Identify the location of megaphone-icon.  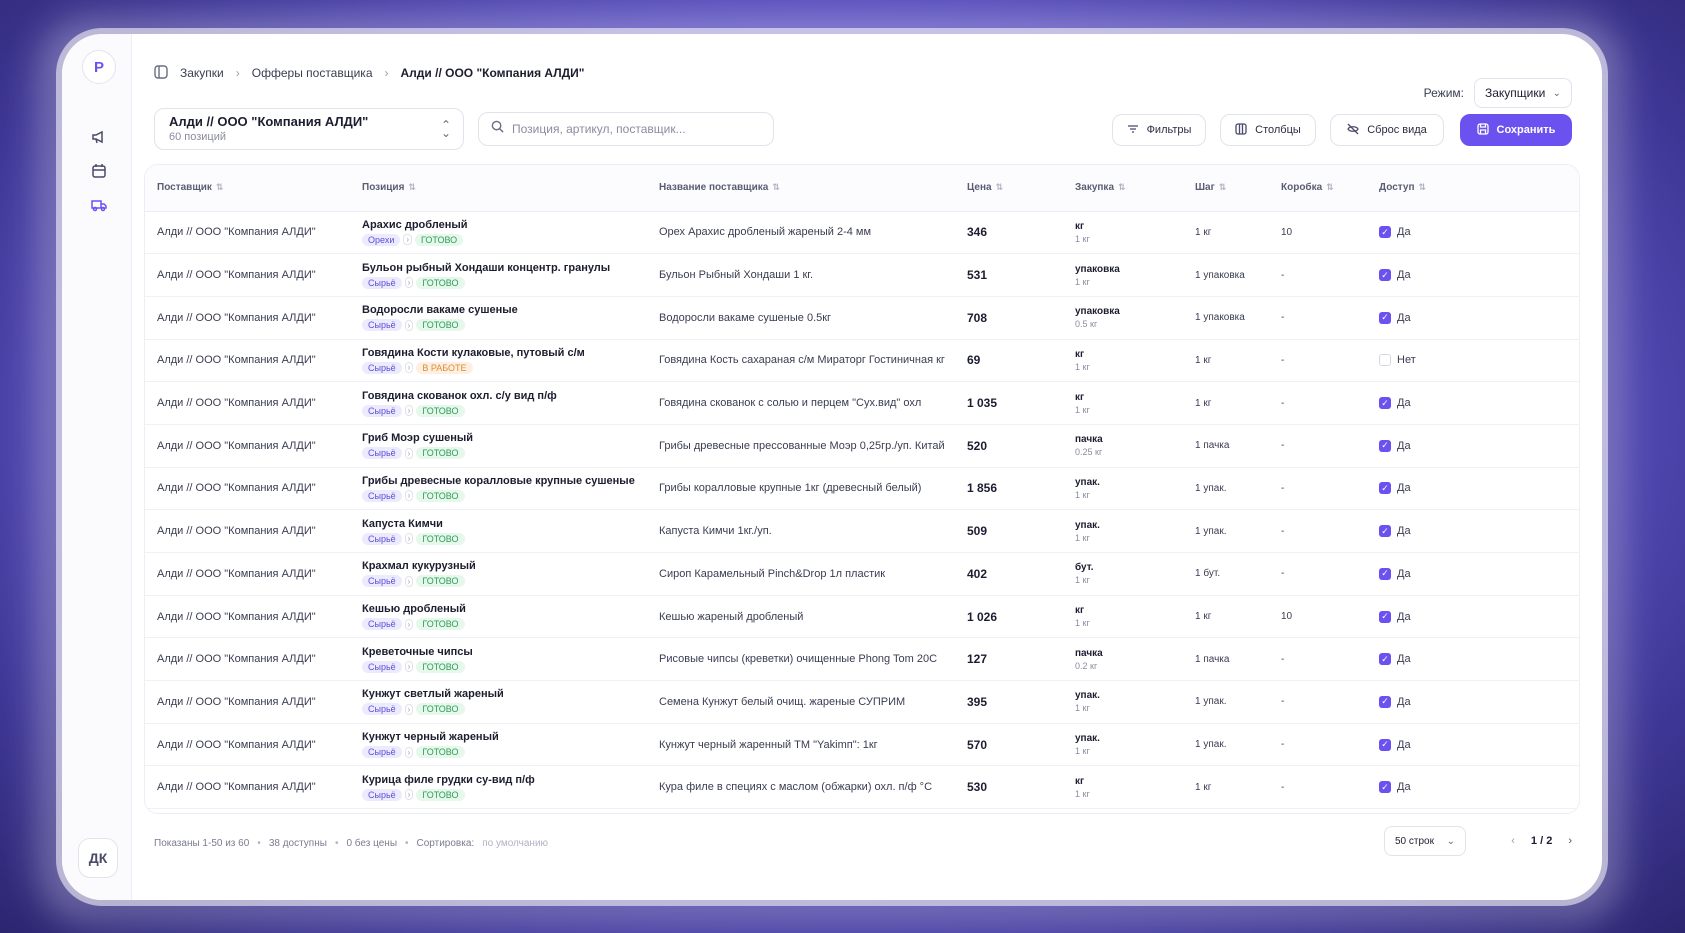
(99, 137).